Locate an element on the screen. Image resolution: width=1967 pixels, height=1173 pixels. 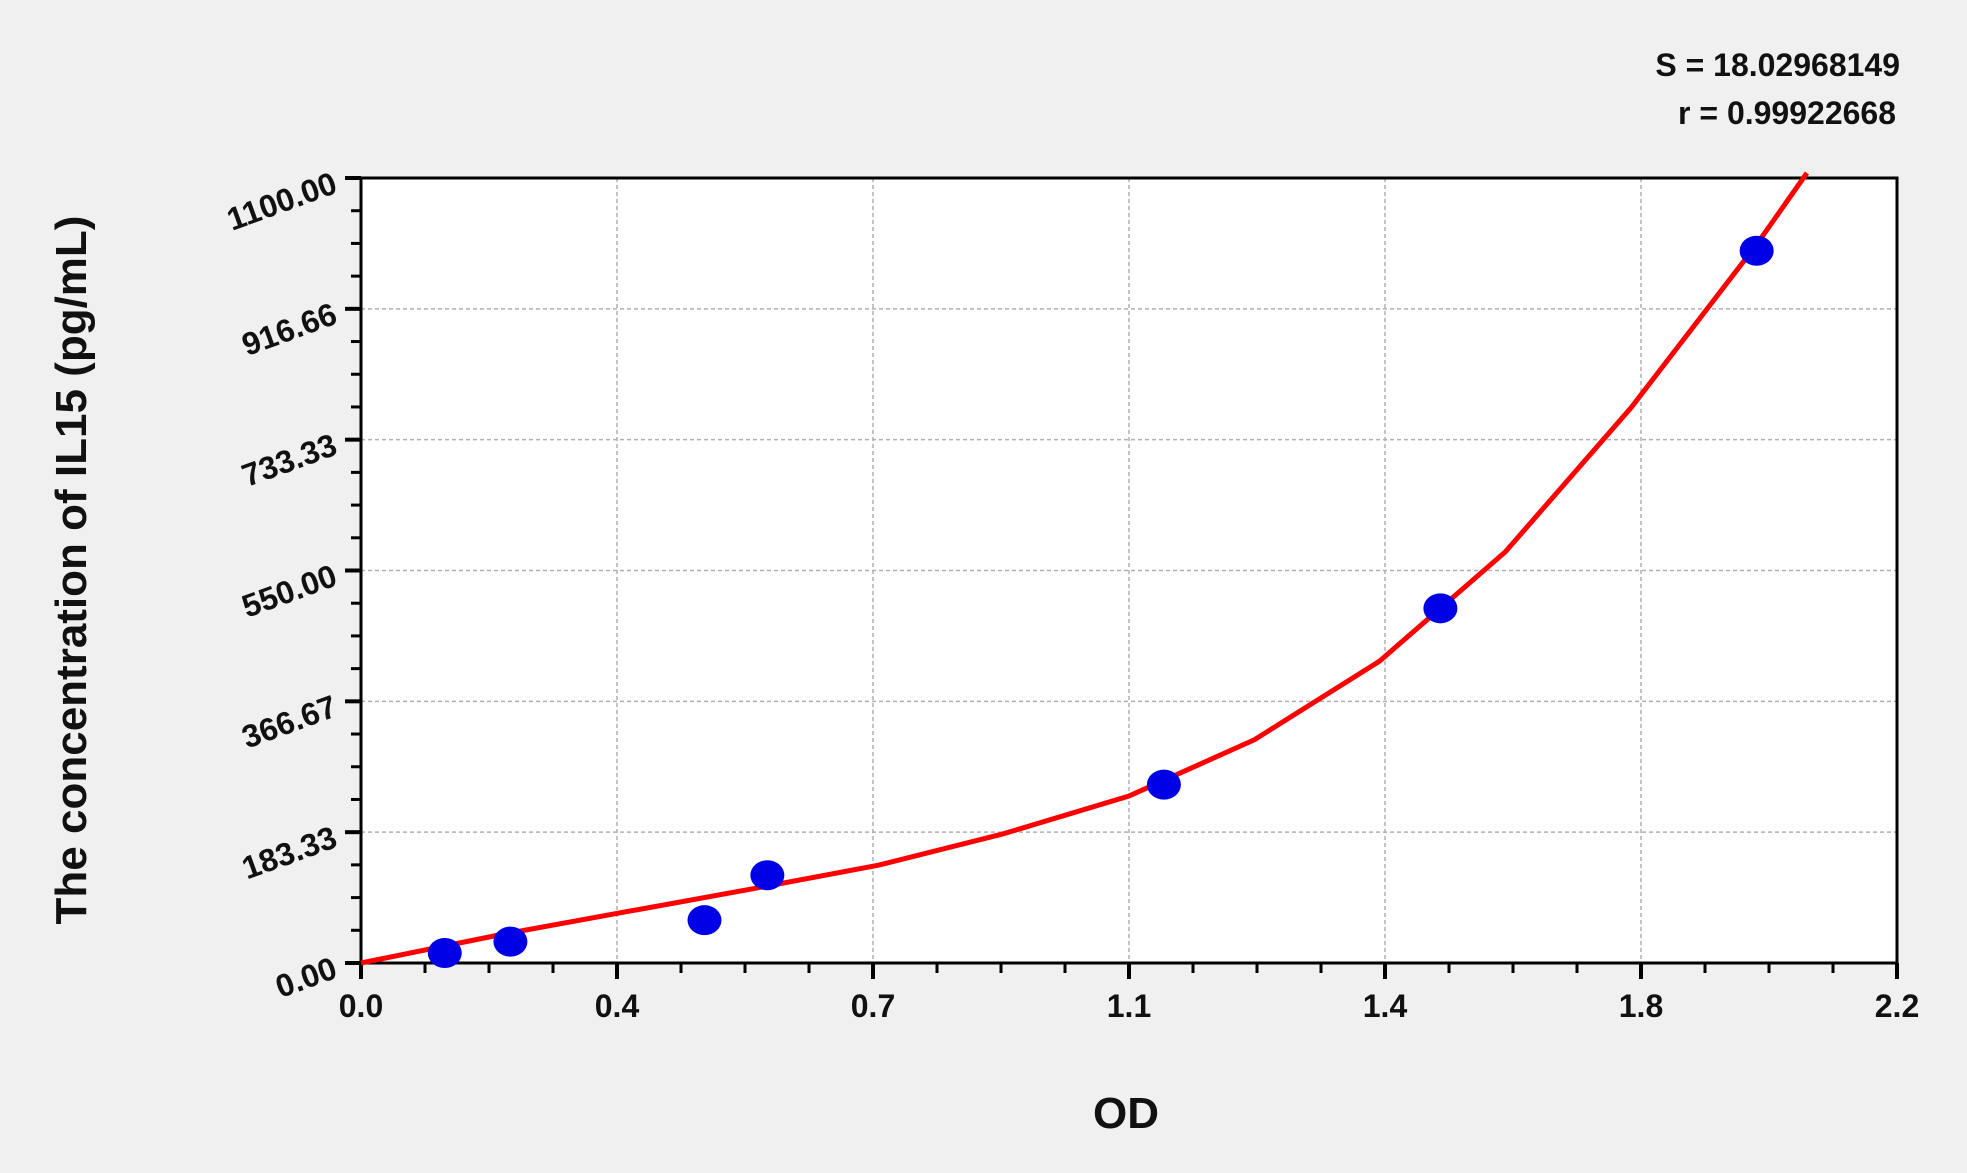
x-tick-label: 1.1 is located at coordinates (1129, 1006).